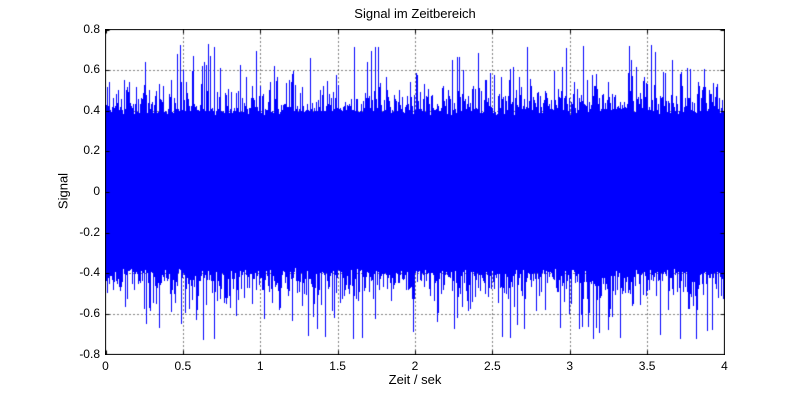  Describe the element at coordinates (91, 69) in the screenshot. I see `y-tick-label: 0.6` at that location.